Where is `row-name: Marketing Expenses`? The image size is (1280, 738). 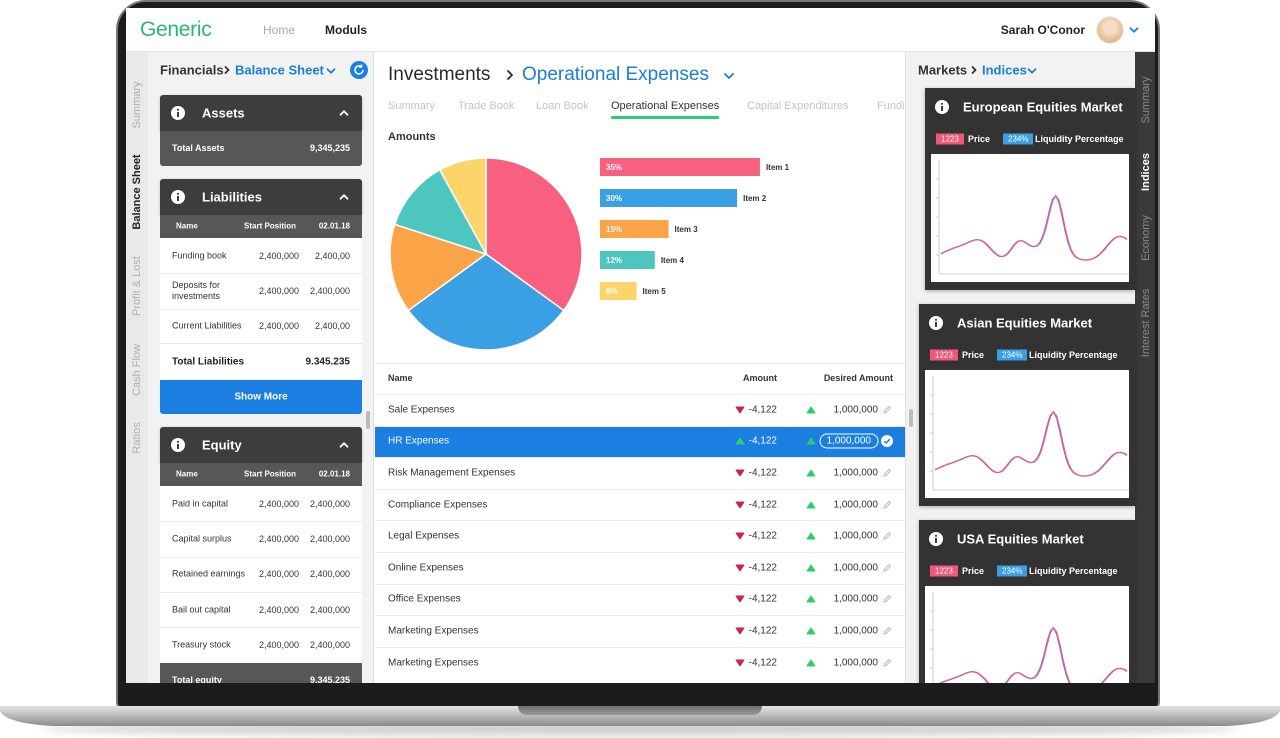 row-name: Marketing Expenses is located at coordinates (433, 631).